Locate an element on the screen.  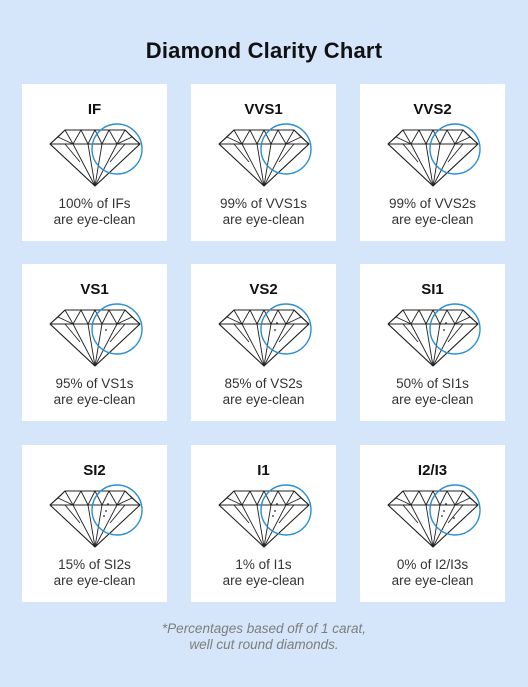
clarity-card-vvs2: VVS2 99% of VVS2s are eye-clean is located at coordinates (432, 162).